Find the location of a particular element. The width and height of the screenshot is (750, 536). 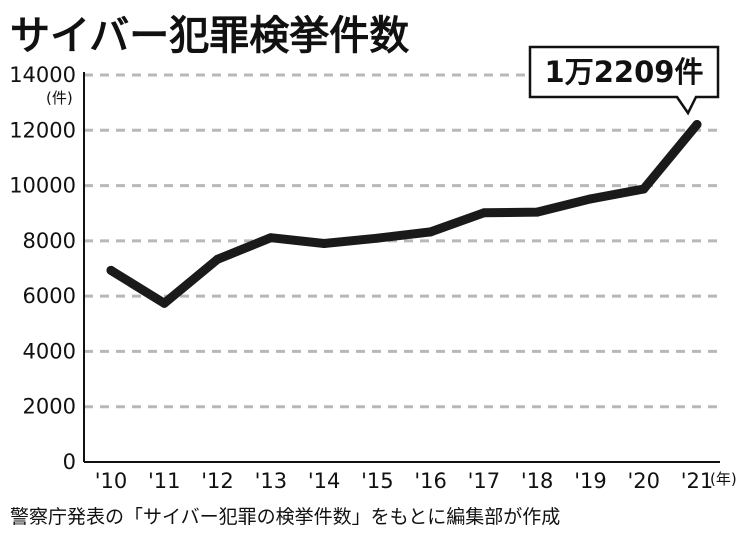

x-tick-label: '13 is located at coordinates (271, 481).